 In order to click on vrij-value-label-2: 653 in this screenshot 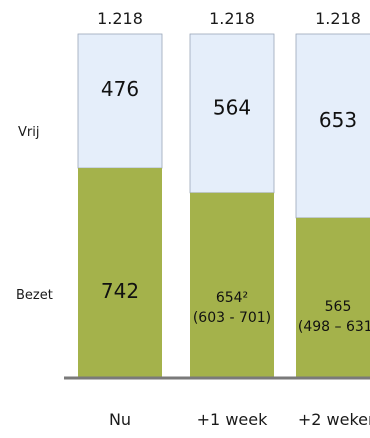, I will do `click(338, 120)`.